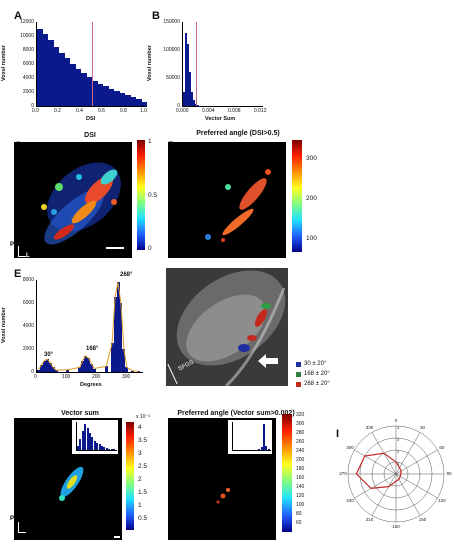 This screenshot has width=454, height=550. Describe the element at coordinates (299, 523) in the screenshot. I see `cbar-tick: 60` at that location.